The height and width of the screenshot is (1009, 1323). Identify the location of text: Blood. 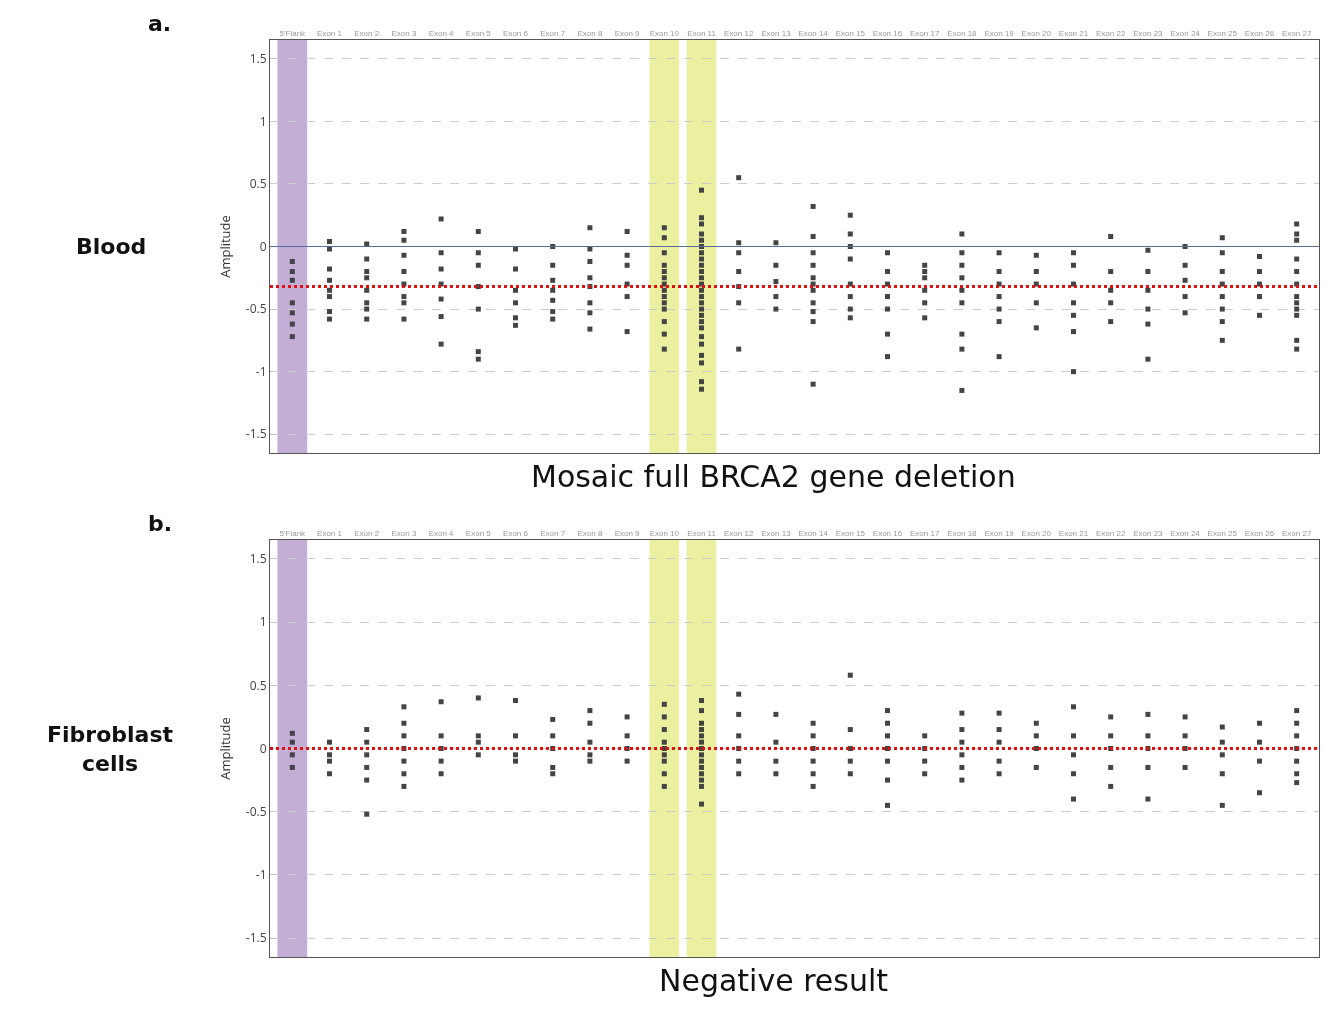
(111, 246).